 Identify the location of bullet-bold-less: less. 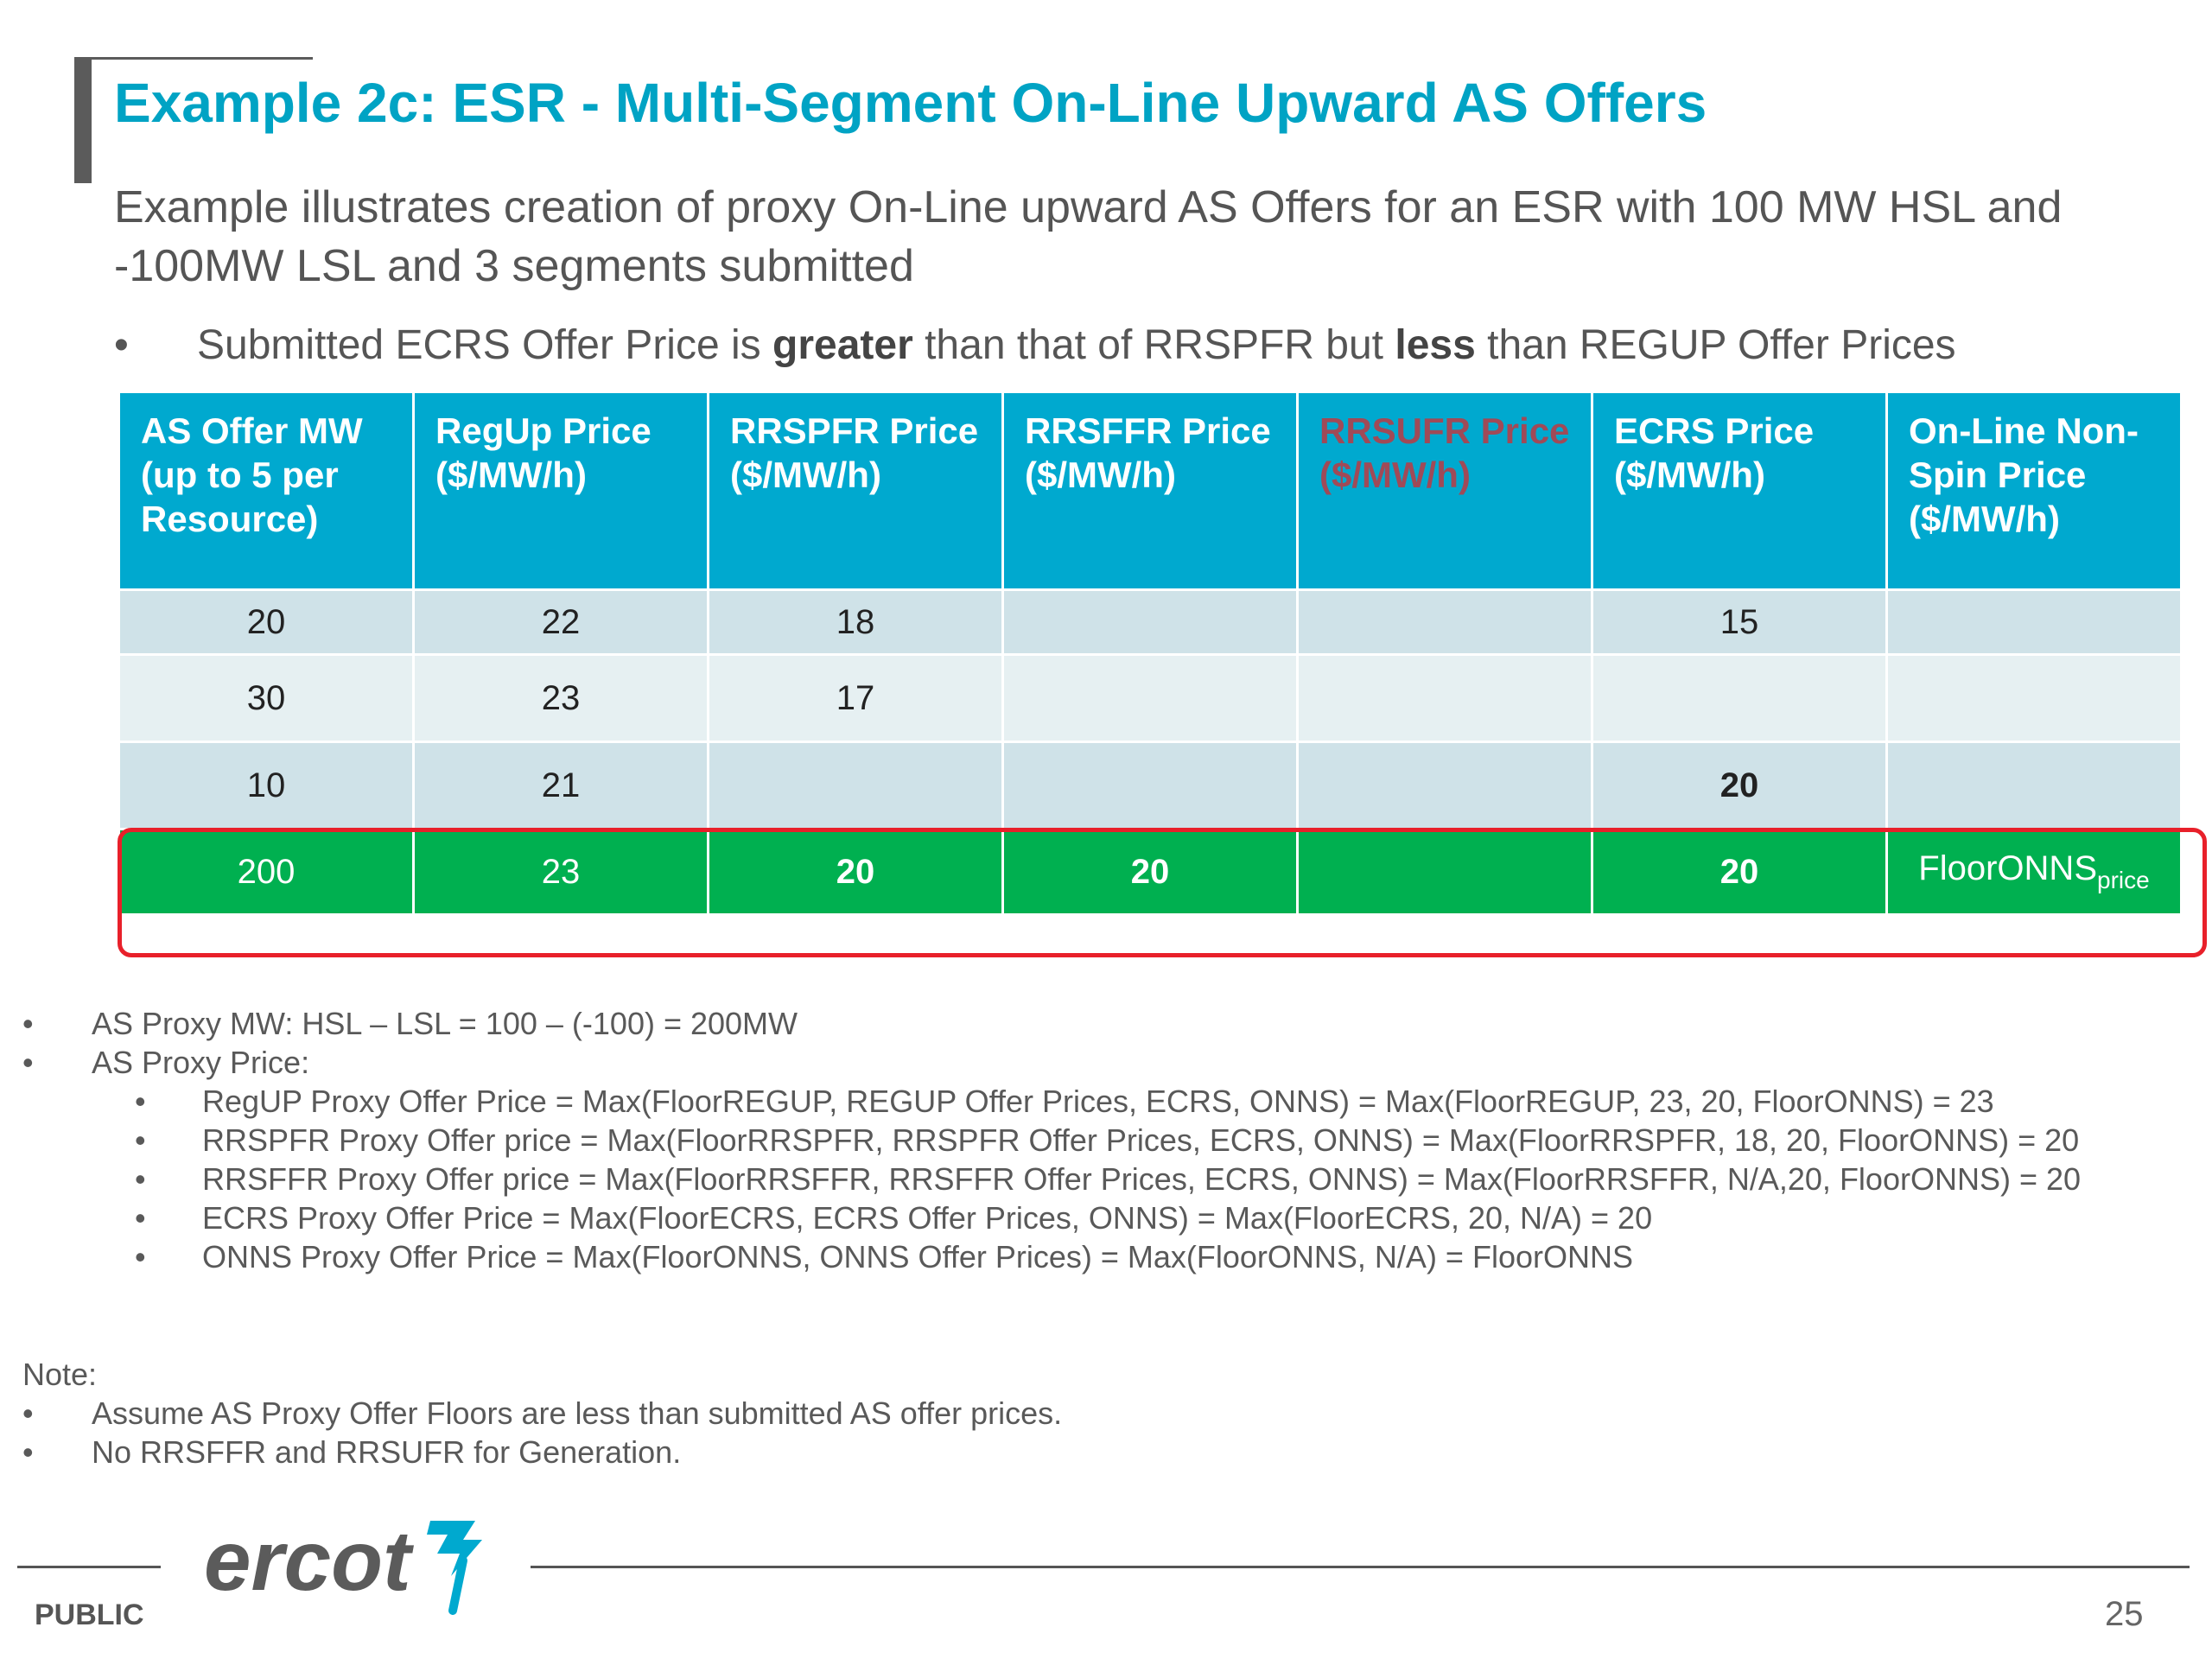
(1435, 345).